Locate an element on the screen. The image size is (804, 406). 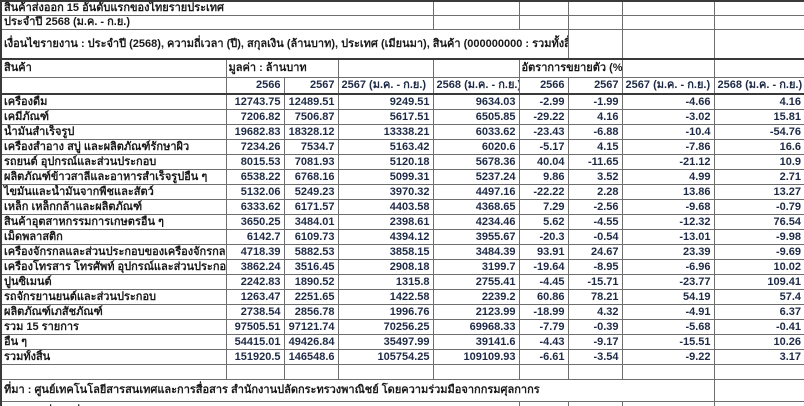
growth-year-header: 2567 is located at coordinates (595, 86).